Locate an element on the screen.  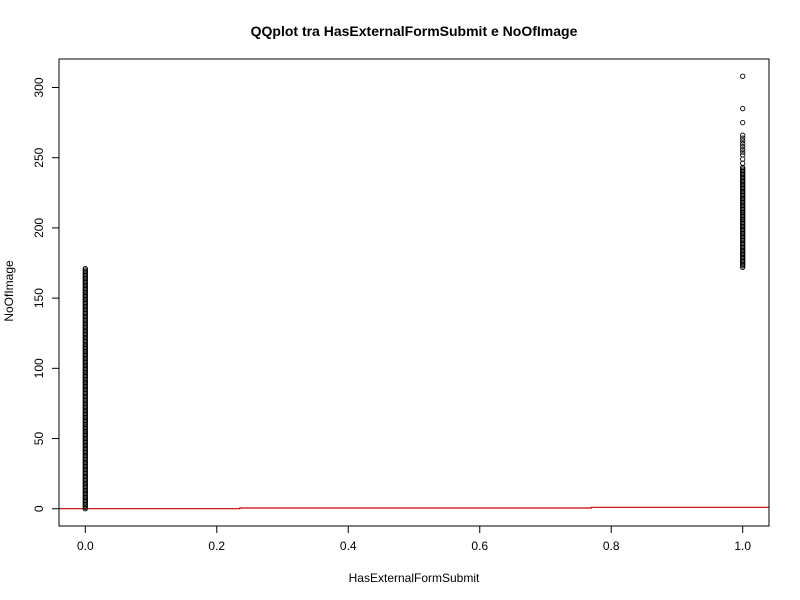
x-tick-label: 0.4 is located at coordinates (348, 546).